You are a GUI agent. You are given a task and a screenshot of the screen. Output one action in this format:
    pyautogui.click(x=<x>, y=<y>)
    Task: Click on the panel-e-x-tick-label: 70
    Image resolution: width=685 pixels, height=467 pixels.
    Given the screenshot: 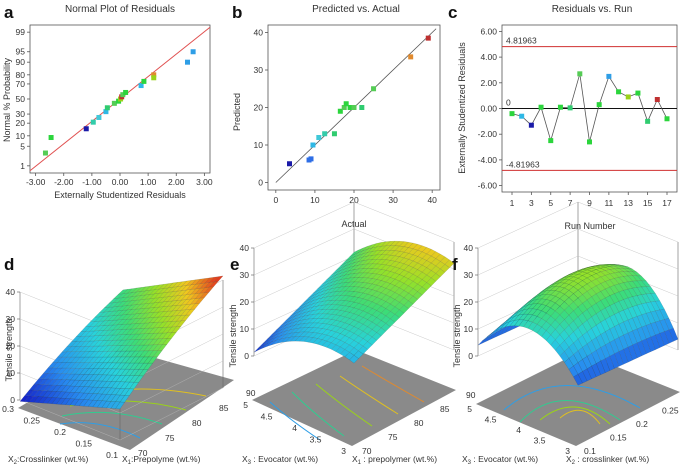 What is the action you would take?
    pyautogui.click(x=367, y=451)
    